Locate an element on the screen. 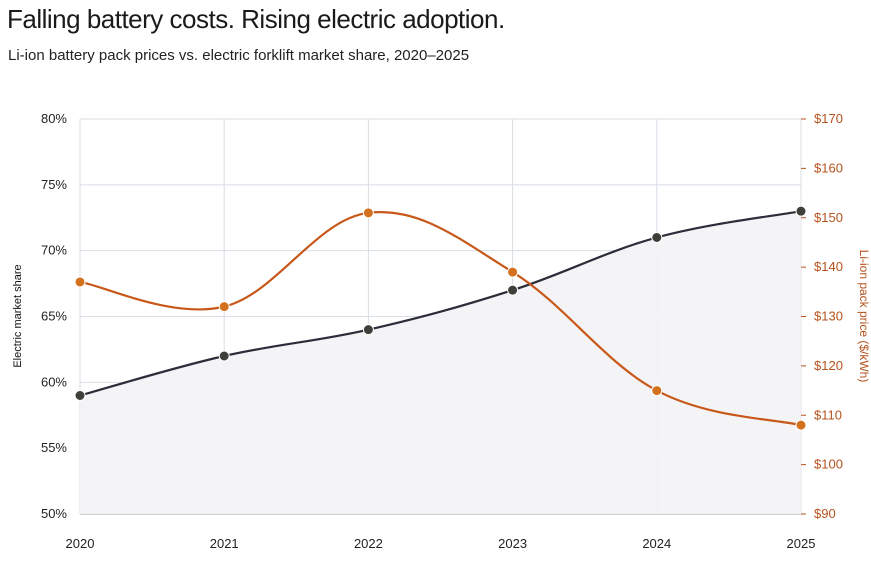  x-axis-tick-label: 2020 is located at coordinates (80, 543).